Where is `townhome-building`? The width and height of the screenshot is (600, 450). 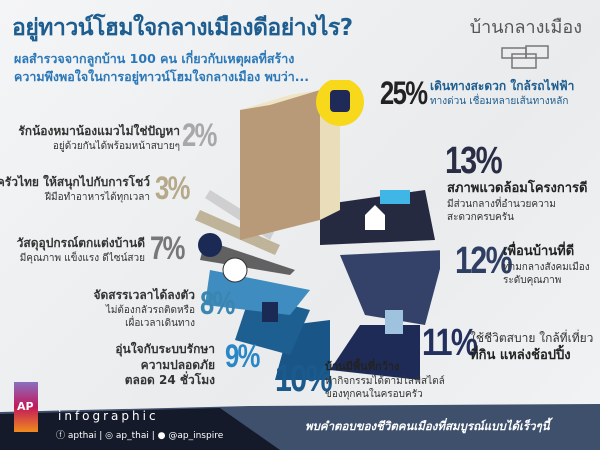 townhome-building is located at coordinates (280, 165).